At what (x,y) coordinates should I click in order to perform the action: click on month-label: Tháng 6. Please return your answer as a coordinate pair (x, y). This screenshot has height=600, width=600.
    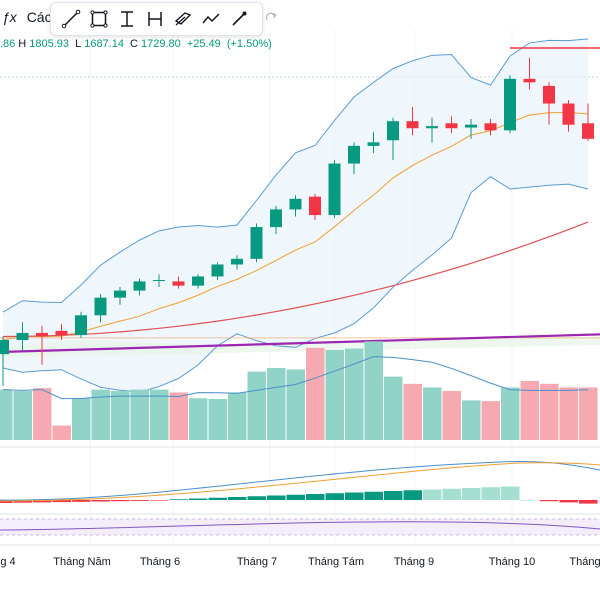
    Looking at the image, I should click on (160, 562).